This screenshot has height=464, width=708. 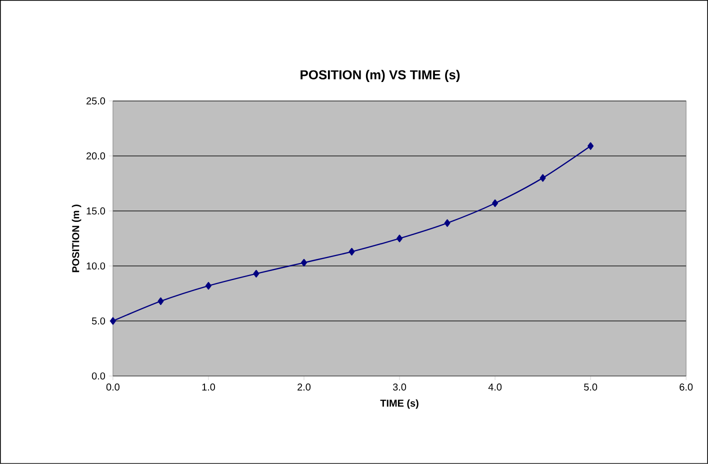 I want to click on y-axis-title: POSITION (m ), so click(x=77, y=238).